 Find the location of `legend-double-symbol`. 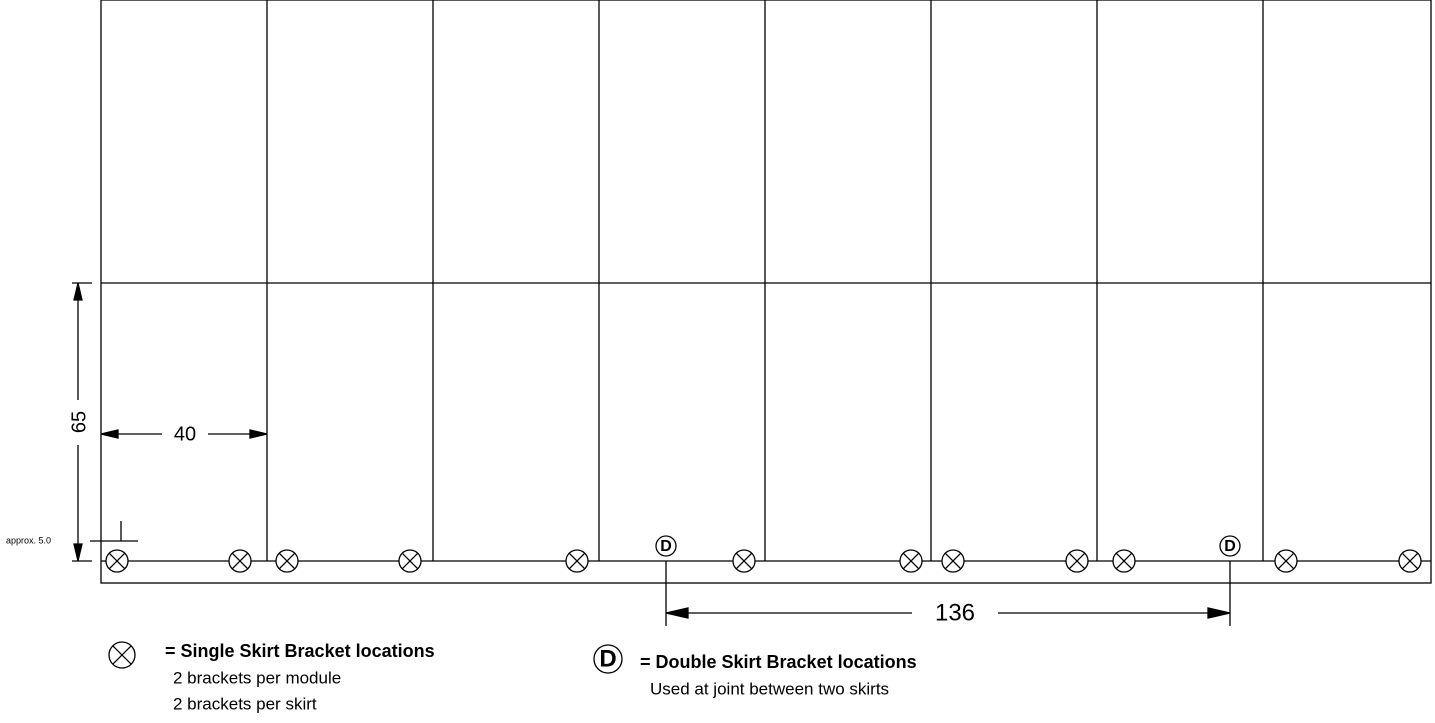

legend-double-symbol is located at coordinates (608, 659).